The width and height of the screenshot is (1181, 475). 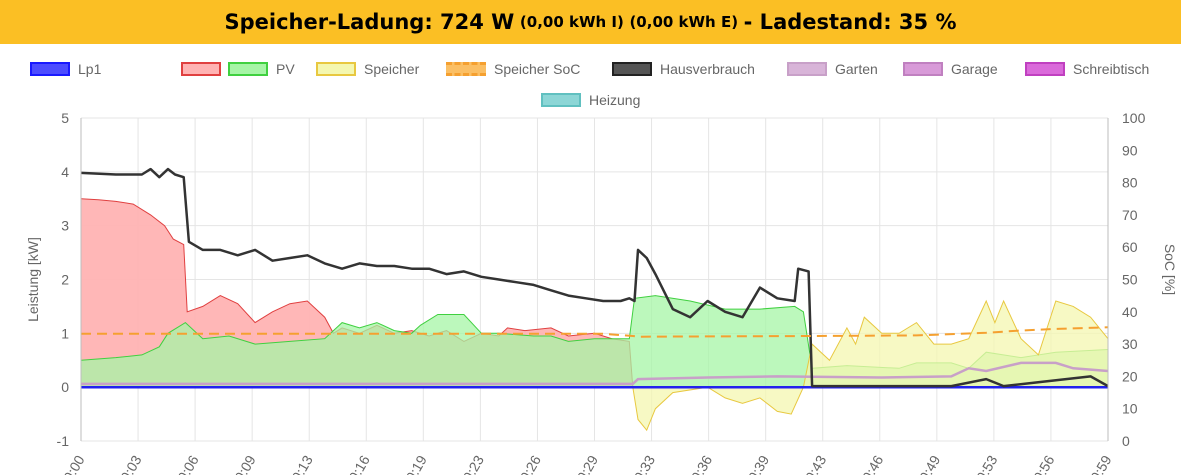 I want to click on y-tick-label: 0, so click(x=65, y=387).